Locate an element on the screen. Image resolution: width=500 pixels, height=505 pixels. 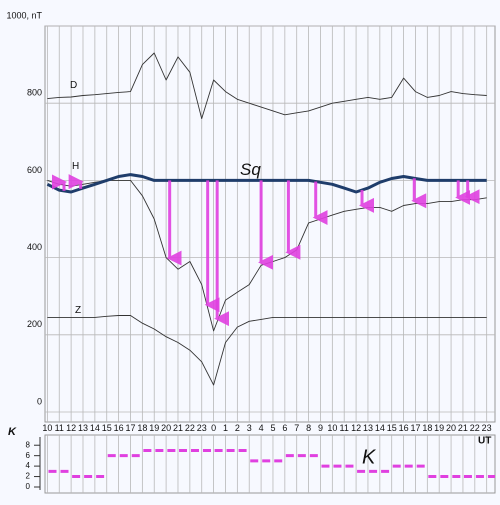
trace-label: H is located at coordinates (75, 166).